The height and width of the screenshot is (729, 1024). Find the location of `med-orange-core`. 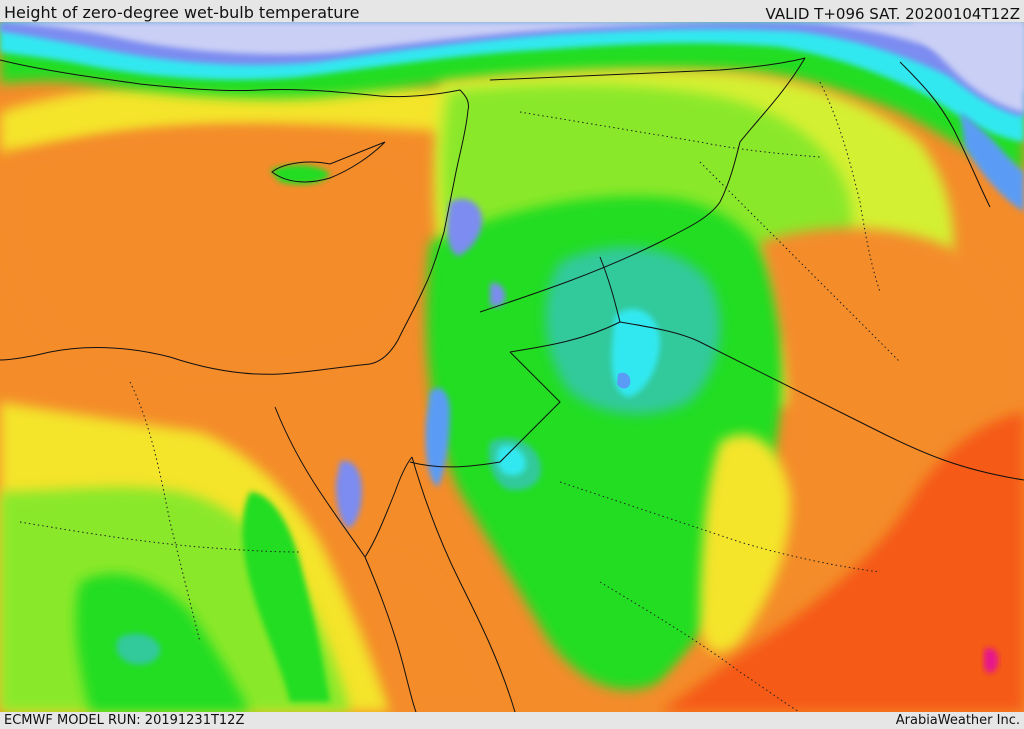

med-orange-core is located at coordinates (223, 250).